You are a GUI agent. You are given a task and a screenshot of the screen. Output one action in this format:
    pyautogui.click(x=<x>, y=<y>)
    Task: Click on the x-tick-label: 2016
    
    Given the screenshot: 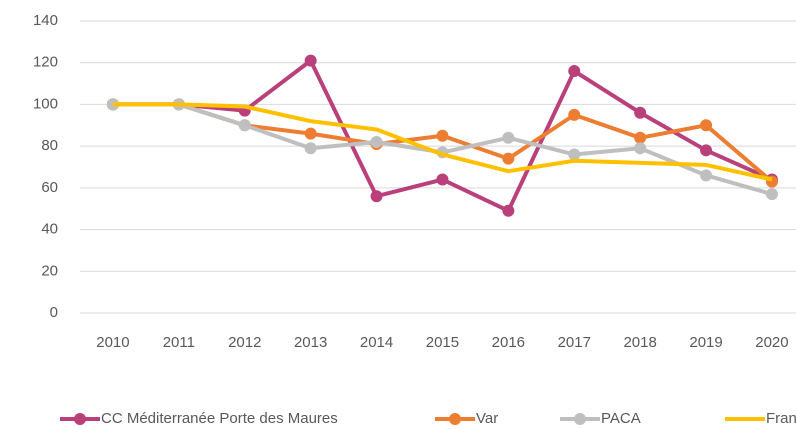 What is the action you would take?
    pyautogui.click(x=508, y=342)
    